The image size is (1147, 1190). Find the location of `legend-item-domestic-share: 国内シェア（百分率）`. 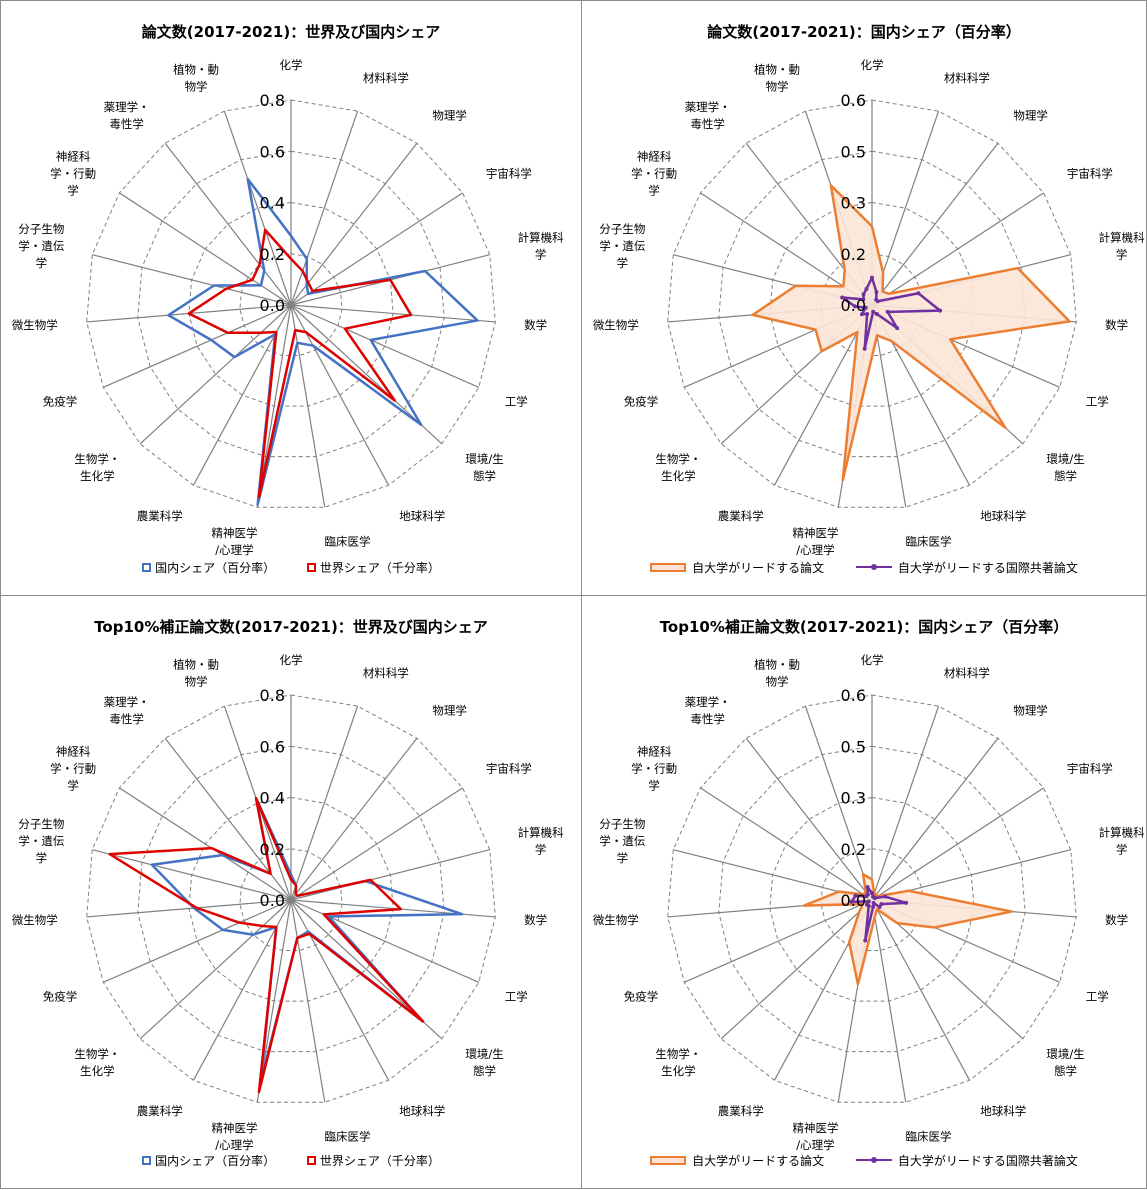

legend-item-domestic-share: 国内シェア（百分率） is located at coordinates (208, 1160).